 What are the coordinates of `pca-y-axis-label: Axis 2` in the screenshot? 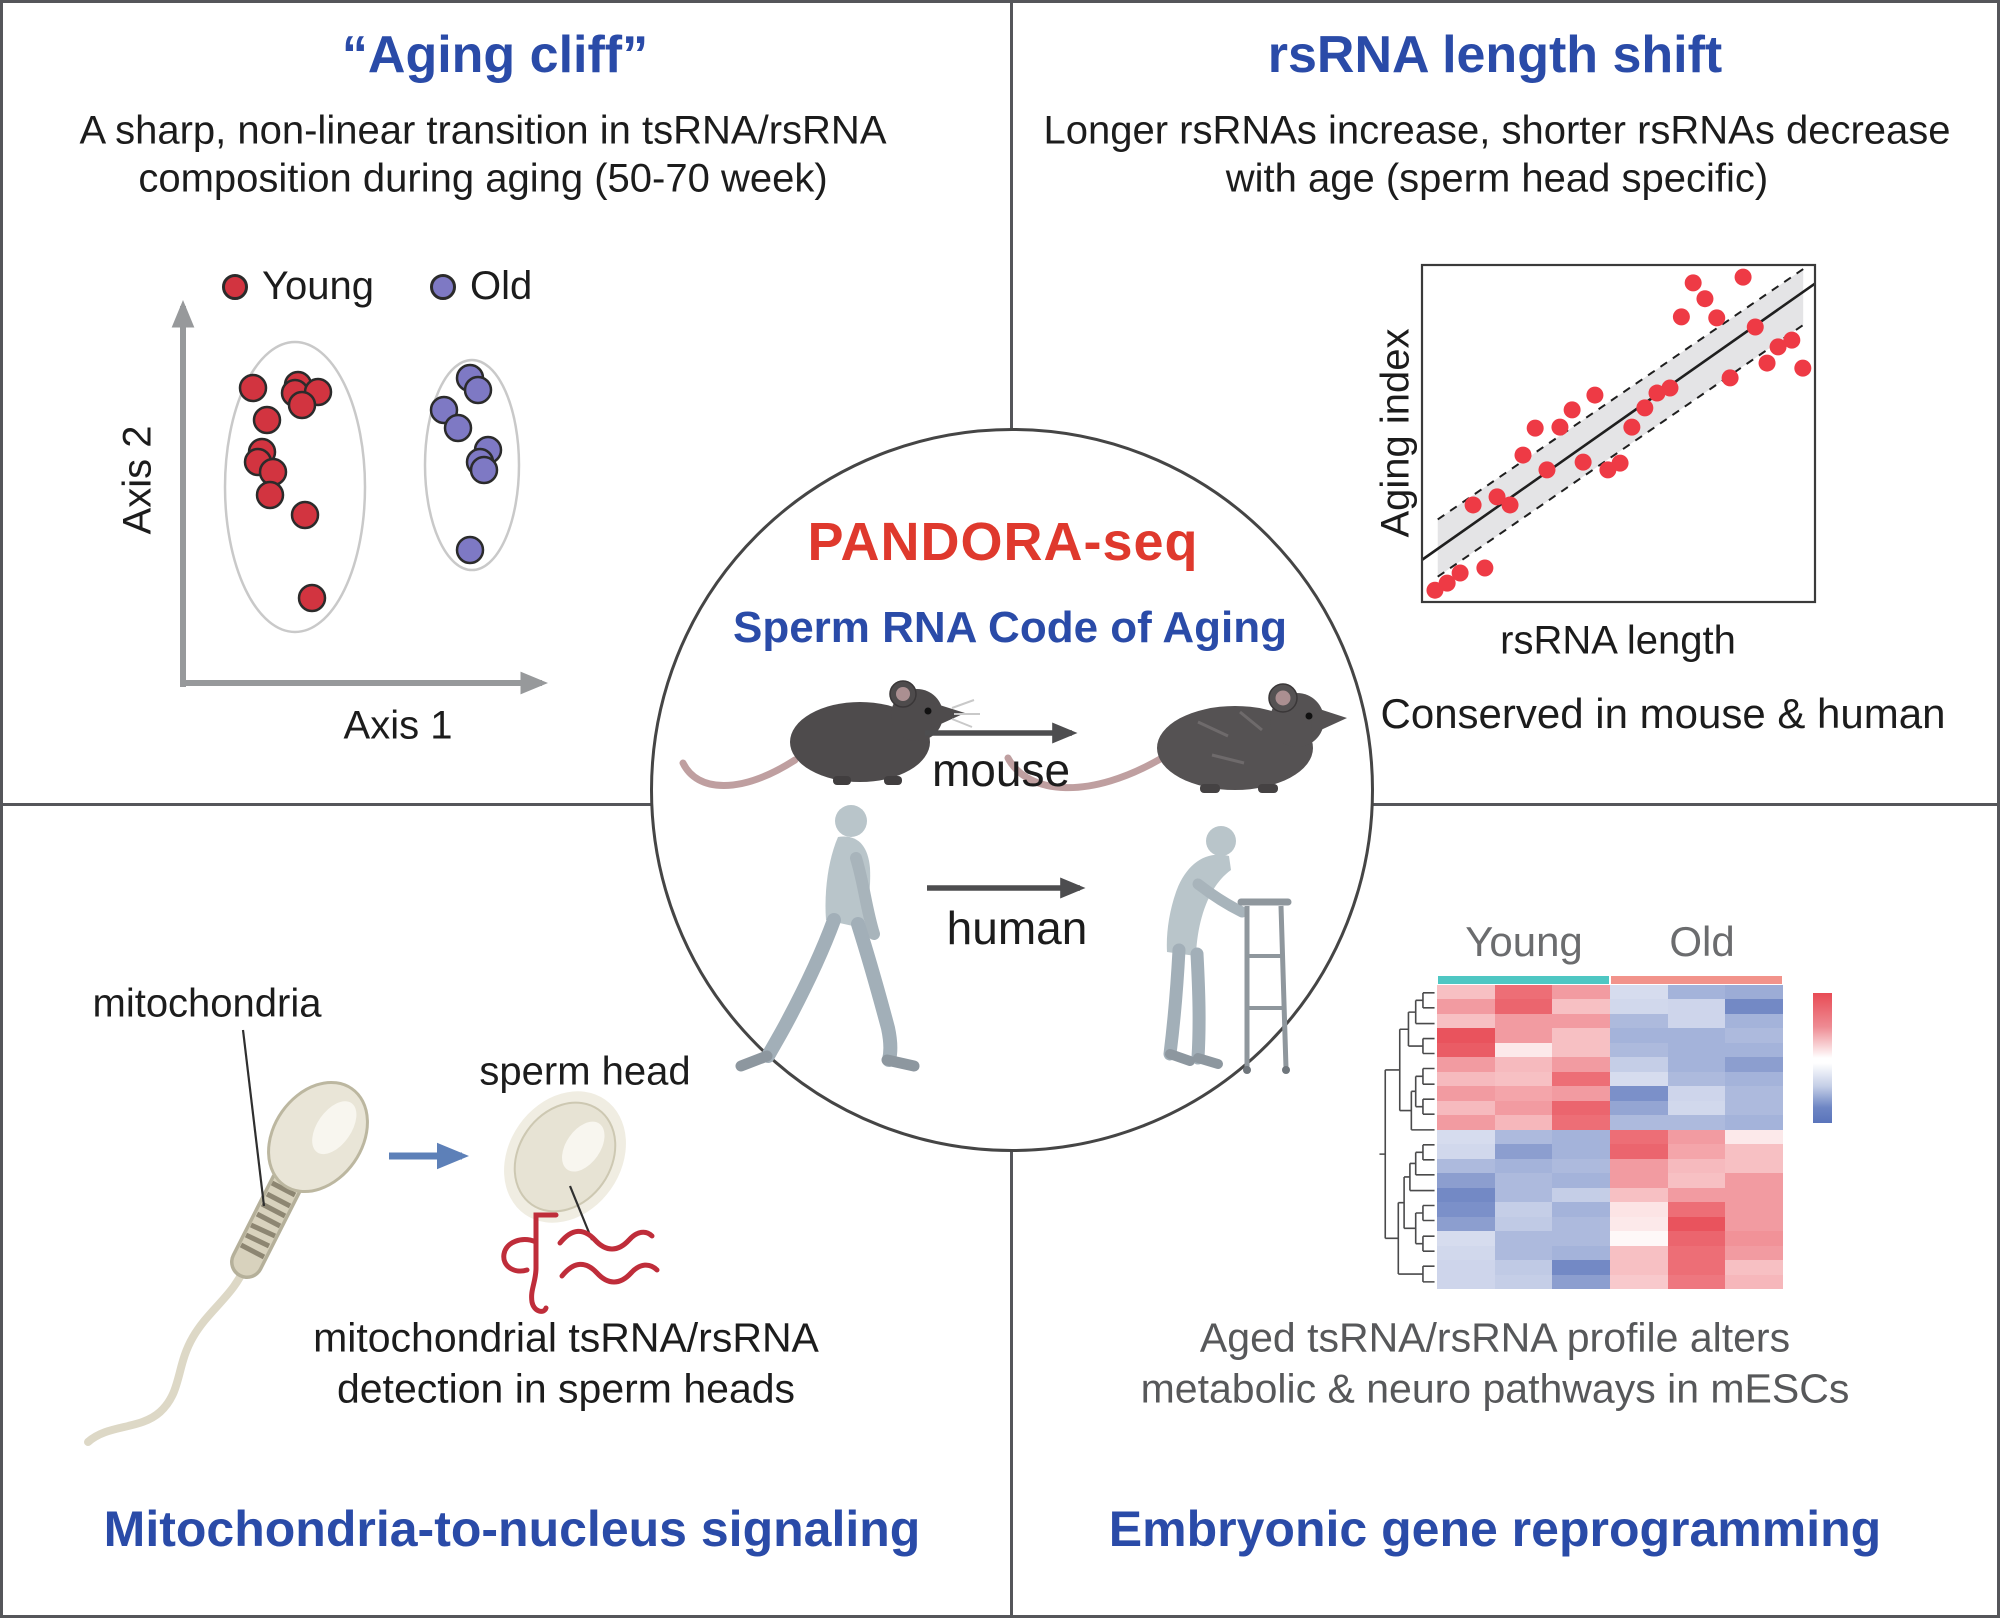 It's located at (137, 480).